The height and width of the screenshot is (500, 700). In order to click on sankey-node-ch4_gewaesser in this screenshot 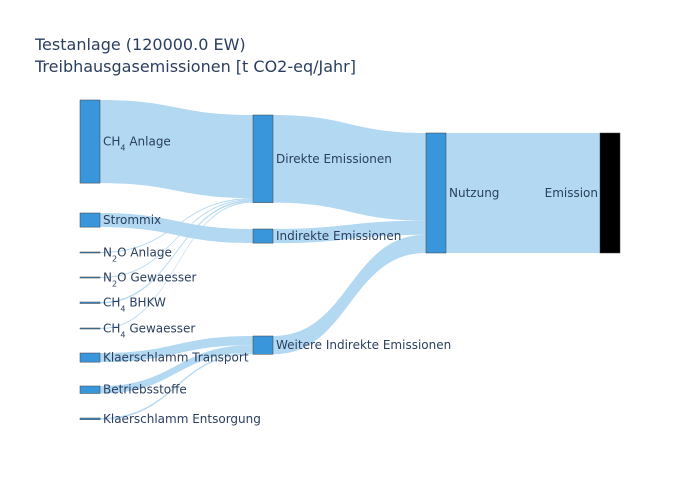, I will do `click(90, 328)`.